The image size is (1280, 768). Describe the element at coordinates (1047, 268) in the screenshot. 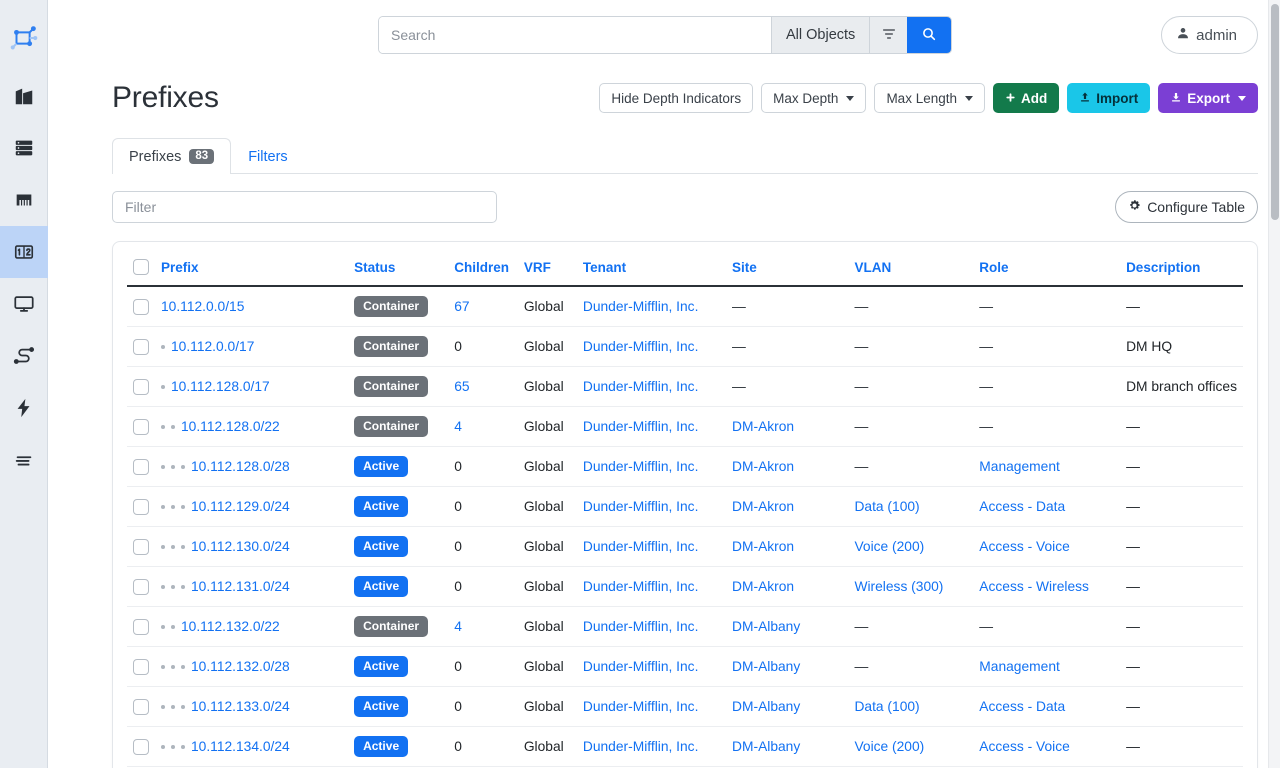

I see `column-header-role: Role` at that location.